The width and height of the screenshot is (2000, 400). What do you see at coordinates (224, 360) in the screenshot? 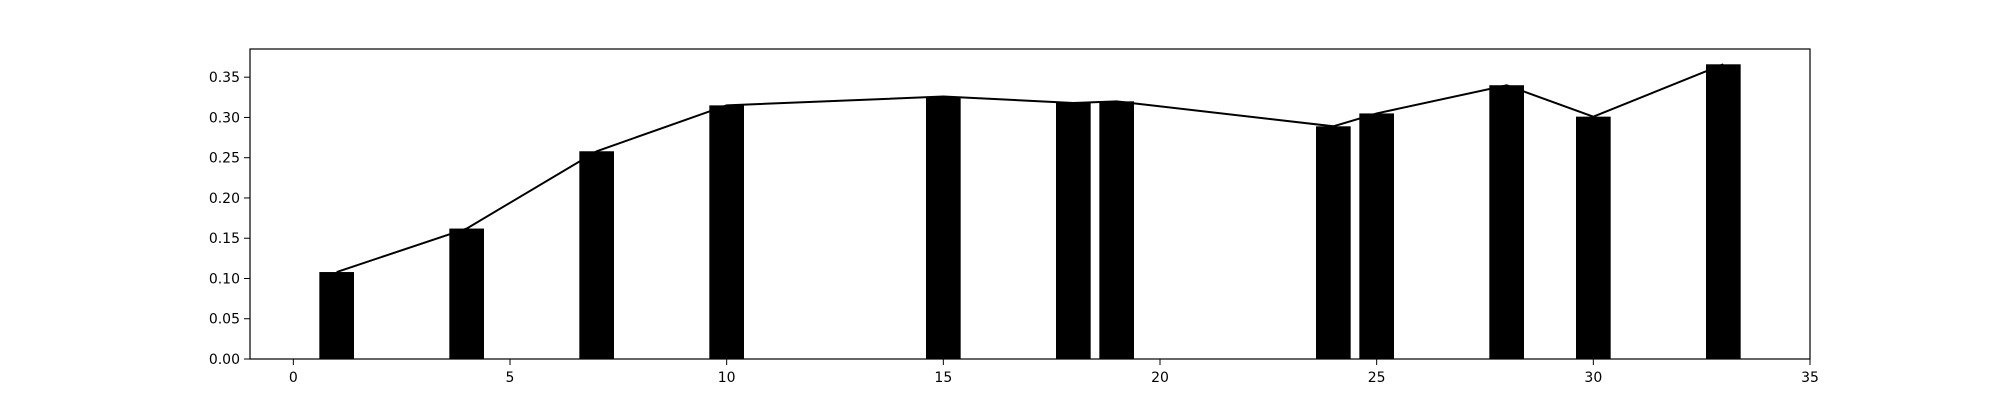
I see `y-tick-label: 0.00` at bounding box center [224, 360].